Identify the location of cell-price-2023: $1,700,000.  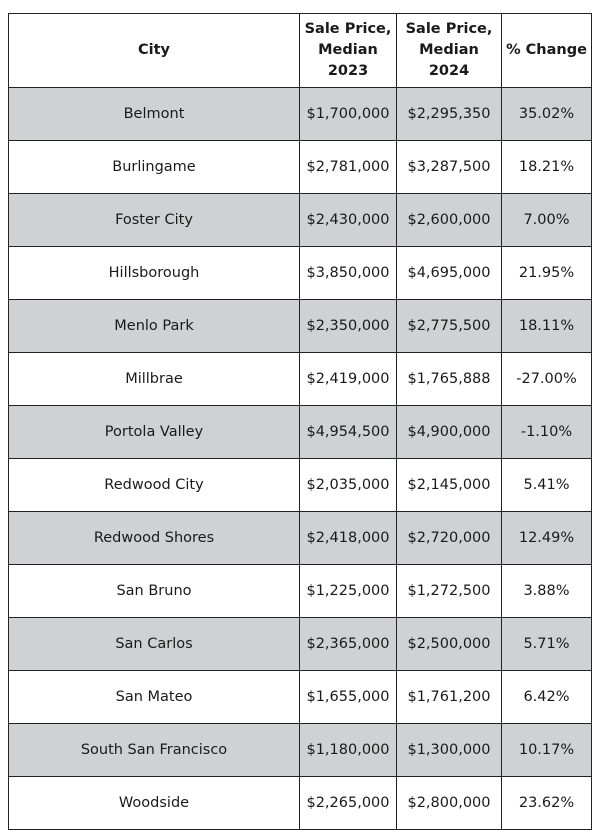
(348, 114).